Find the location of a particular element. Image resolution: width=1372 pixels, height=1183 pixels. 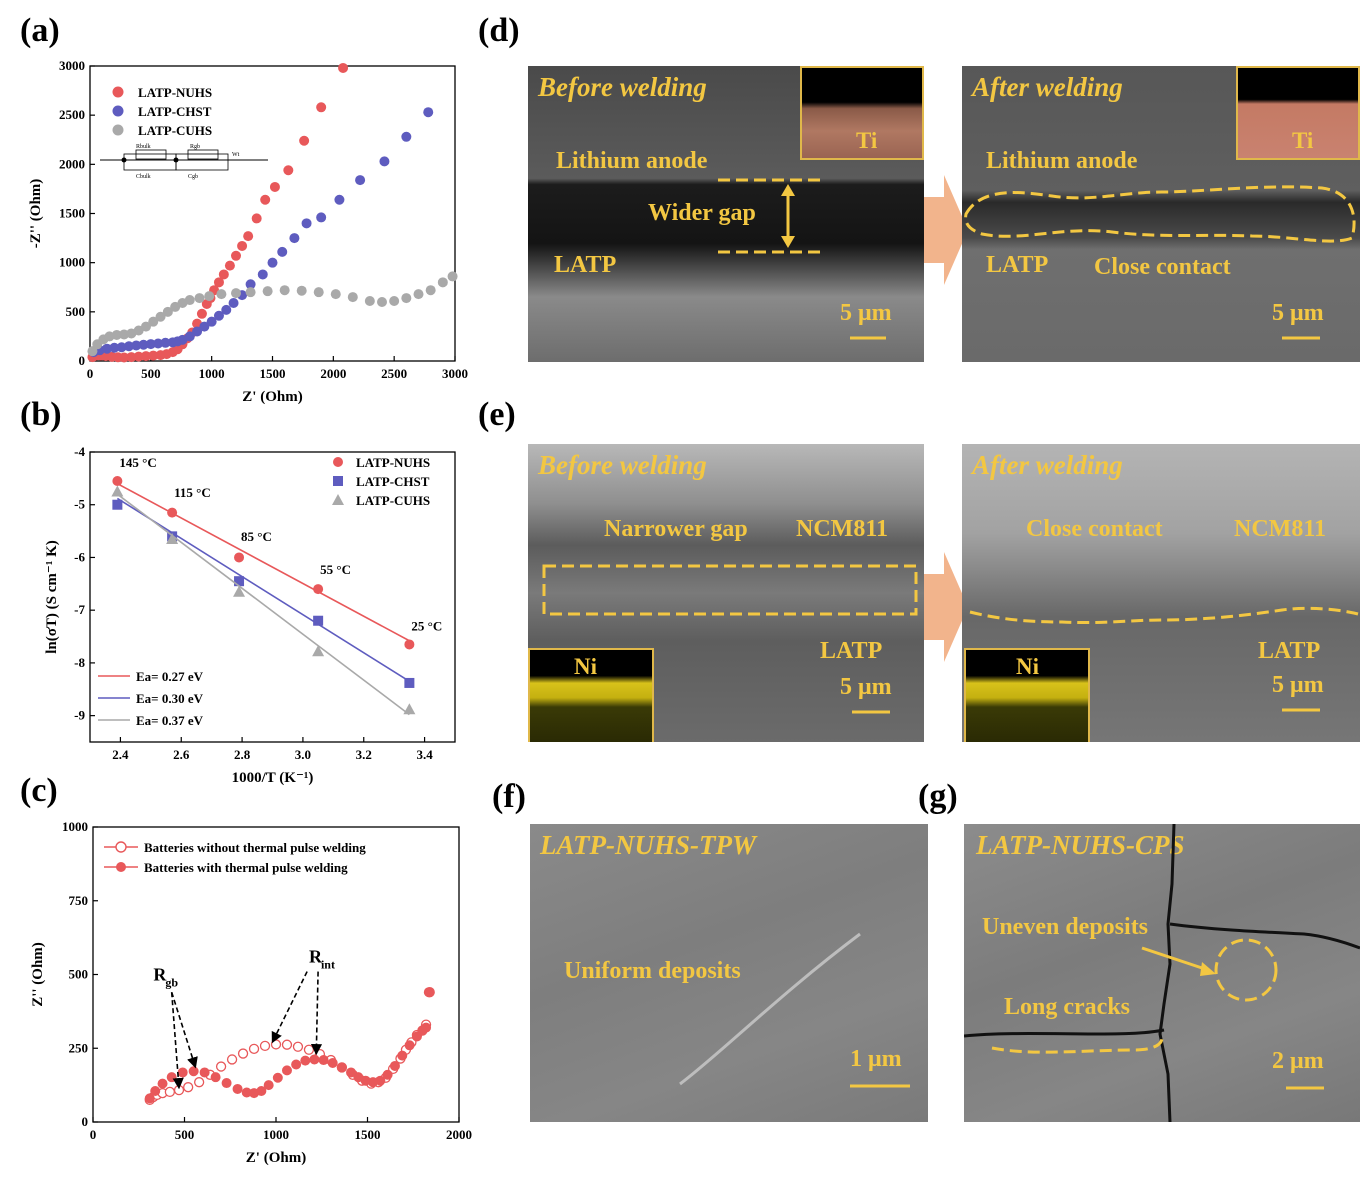

sem-d-before-scale: 5 μm is located at coordinates (866, 313).